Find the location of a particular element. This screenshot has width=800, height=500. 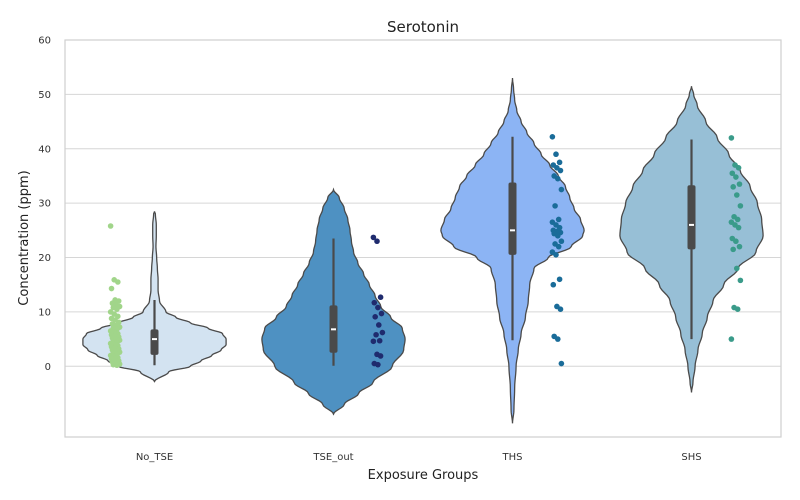

y-tick-label: 50 is located at coordinates (44, 95).